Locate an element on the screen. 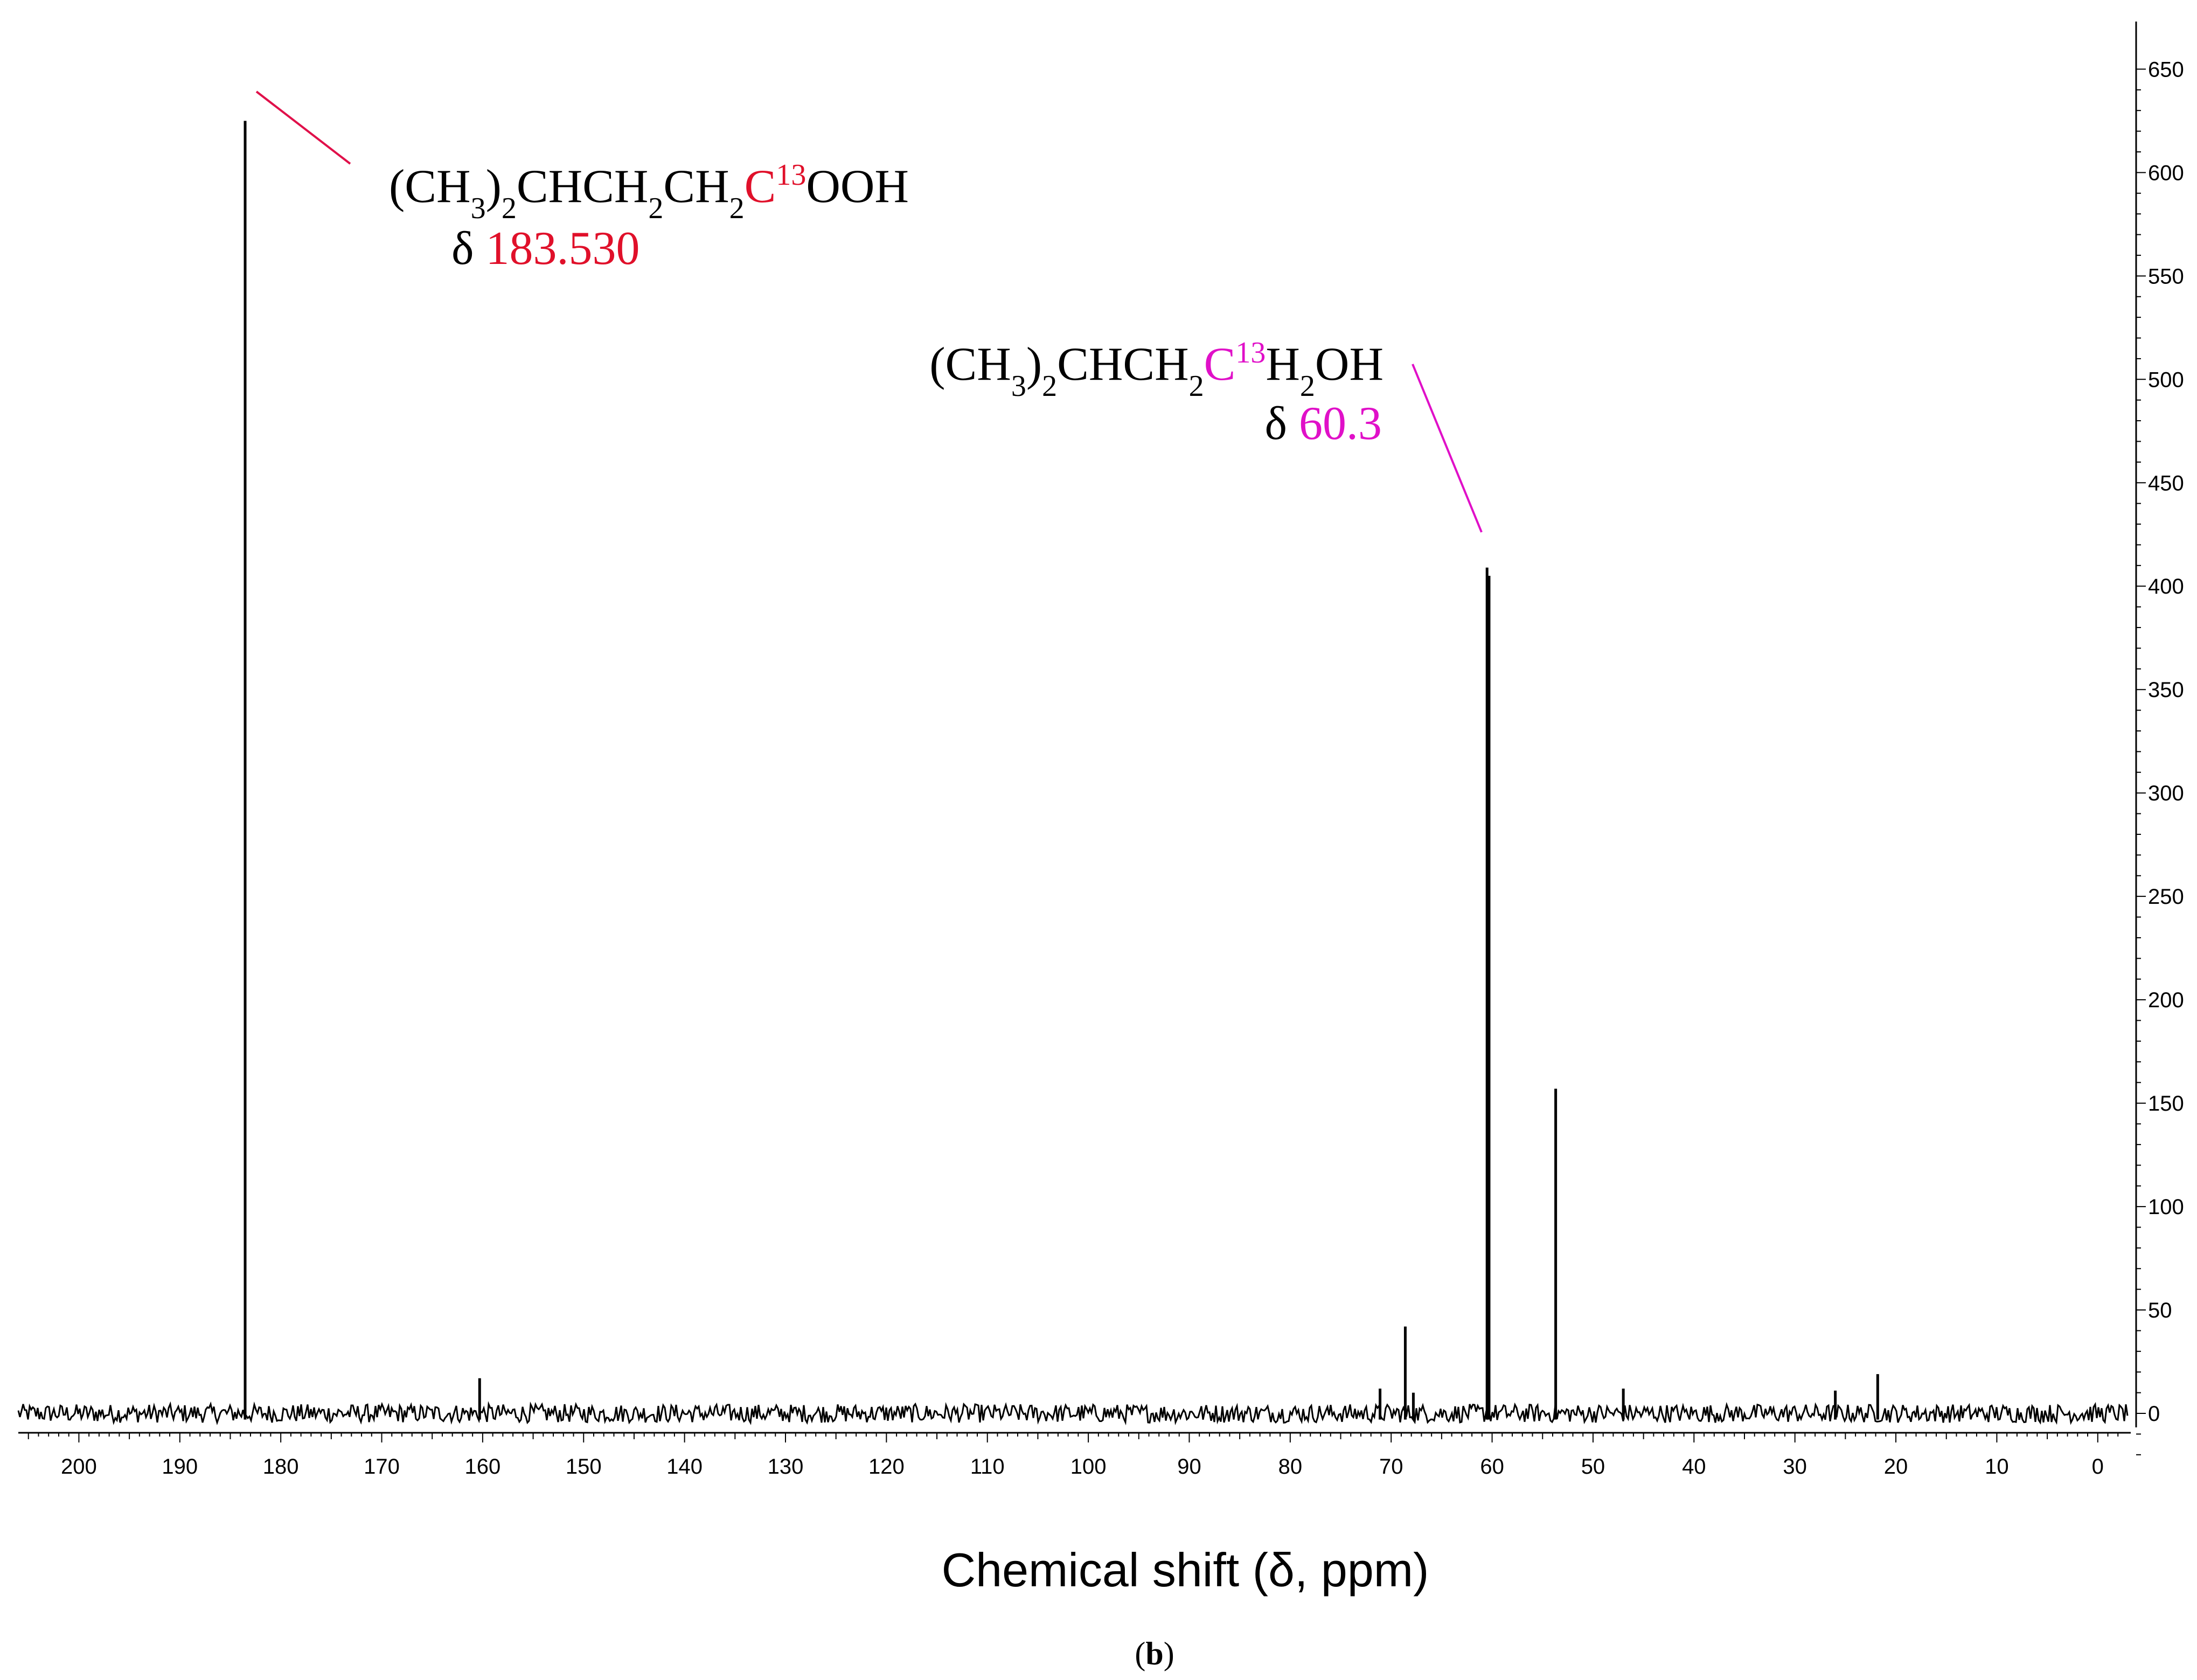 The image size is (2197, 1680). x-tick-label: 130 is located at coordinates (786, 1467).